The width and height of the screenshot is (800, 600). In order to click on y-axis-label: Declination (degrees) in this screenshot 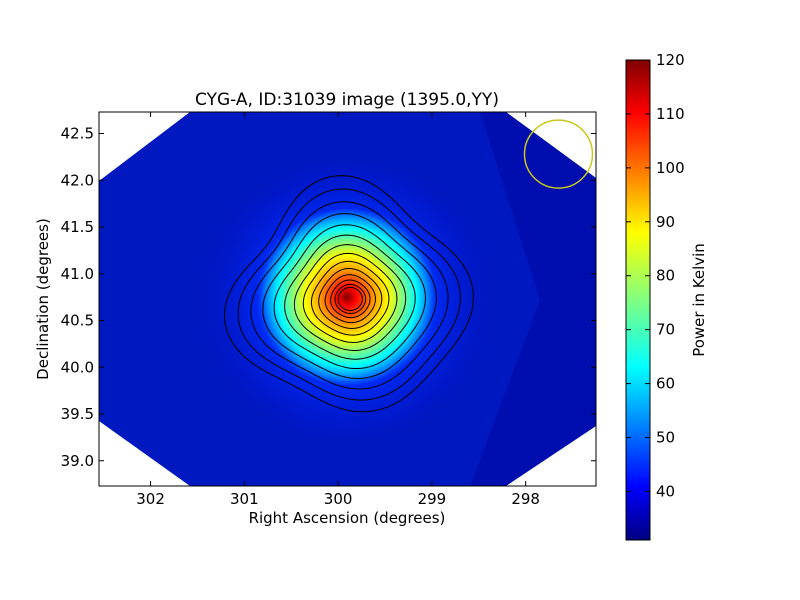, I will do `click(43, 299)`.